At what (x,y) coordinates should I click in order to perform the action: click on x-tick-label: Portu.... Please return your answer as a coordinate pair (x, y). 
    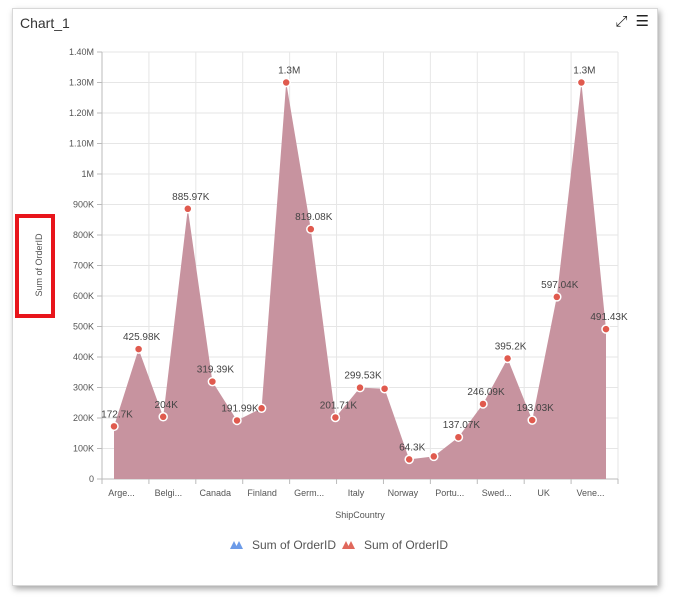
    Looking at the image, I should click on (449, 493).